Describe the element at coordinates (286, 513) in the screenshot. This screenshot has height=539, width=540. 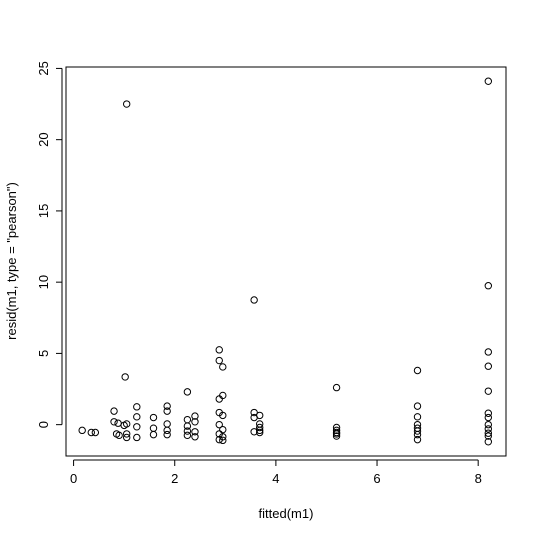
I see `x-axis-label: fitted(m1)` at that location.